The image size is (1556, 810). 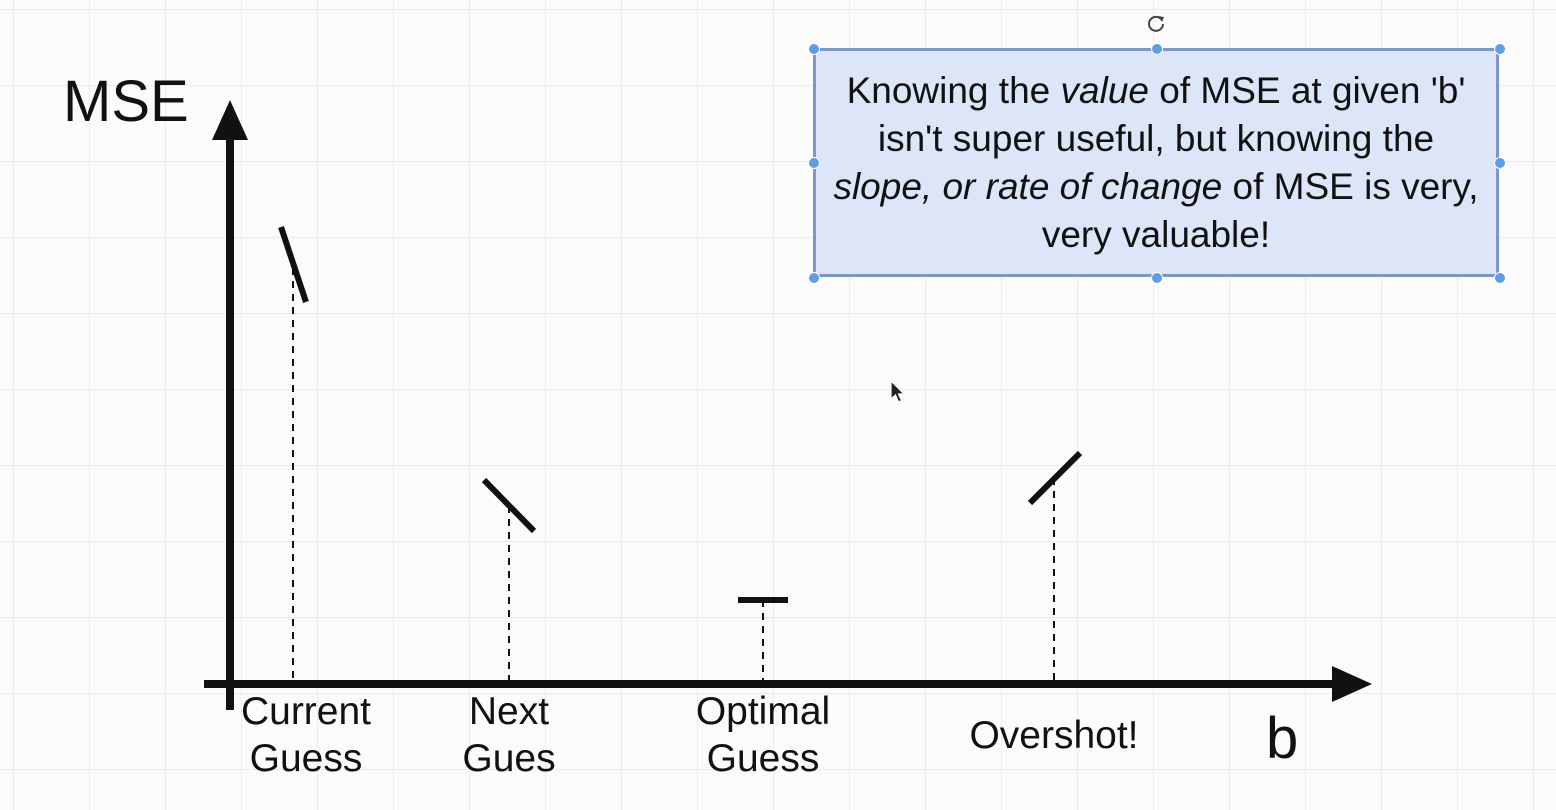 I want to click on overshot-label: Overshot!, so click(x=1054, y=735).